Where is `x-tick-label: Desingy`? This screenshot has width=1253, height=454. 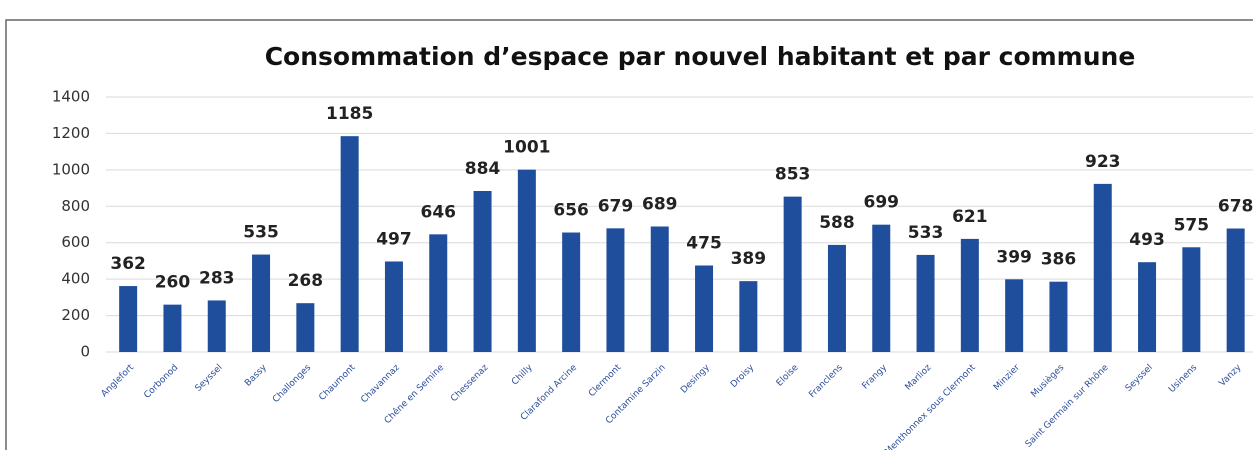 x-tick-label: Desingy is located at coordinates (695, 378).